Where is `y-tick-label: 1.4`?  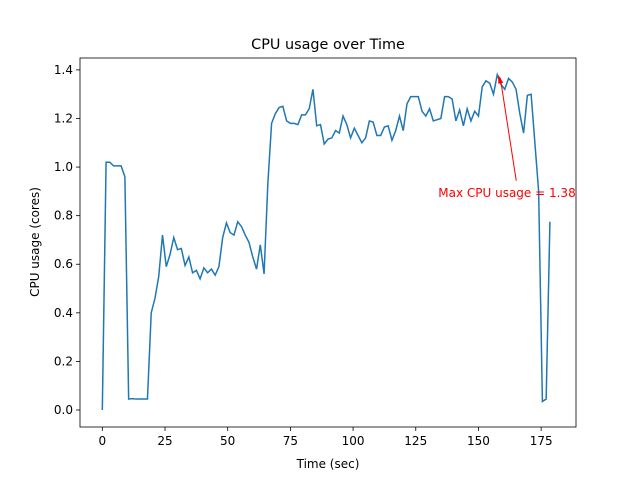
y-tick-label: 1.4 is located at coordinates (63, 70).